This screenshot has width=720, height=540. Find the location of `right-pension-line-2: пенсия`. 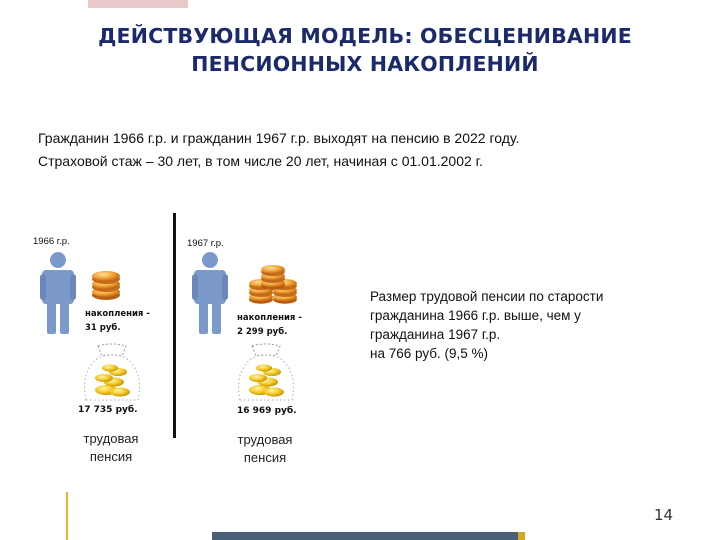

right-pension-line-2: пенсия is located at coordinates (265, 457).